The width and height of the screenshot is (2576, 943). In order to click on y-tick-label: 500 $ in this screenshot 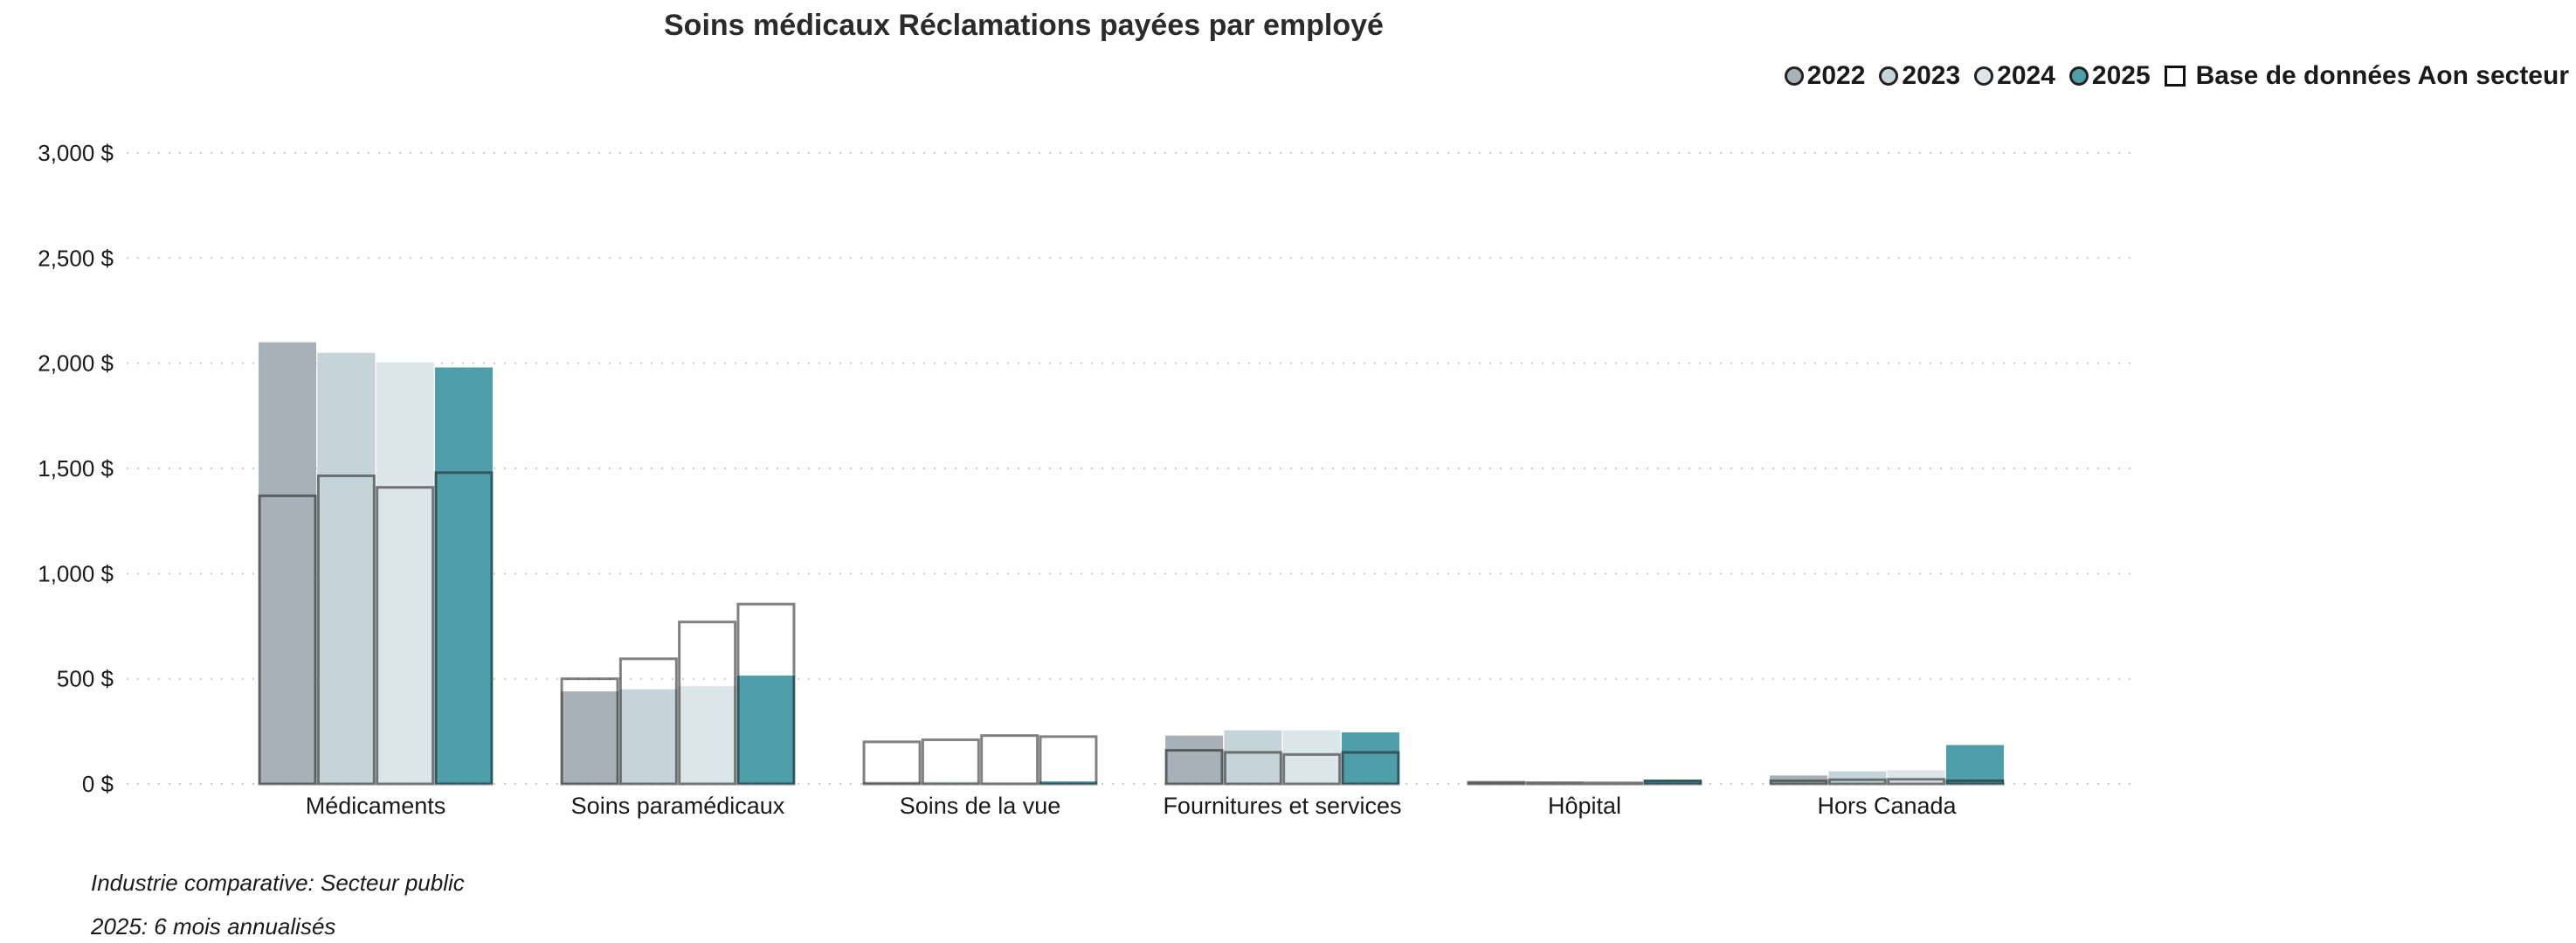, I will do `click(85, 679)`.